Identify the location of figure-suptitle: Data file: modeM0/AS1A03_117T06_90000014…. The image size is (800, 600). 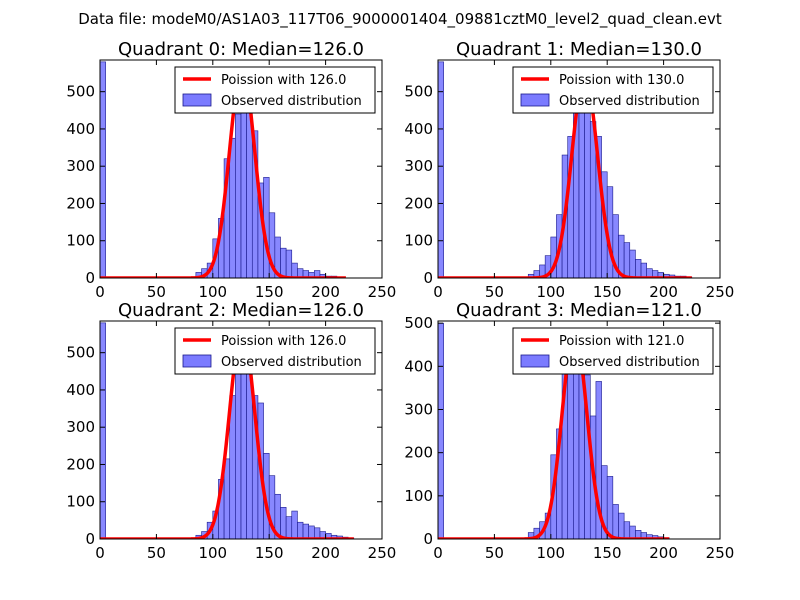
(400, 19).